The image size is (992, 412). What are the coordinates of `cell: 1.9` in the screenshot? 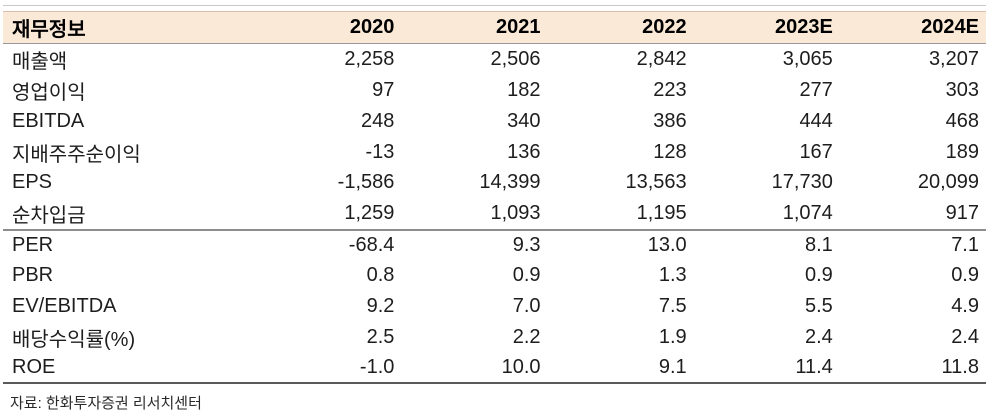 It's located at (672, 336).